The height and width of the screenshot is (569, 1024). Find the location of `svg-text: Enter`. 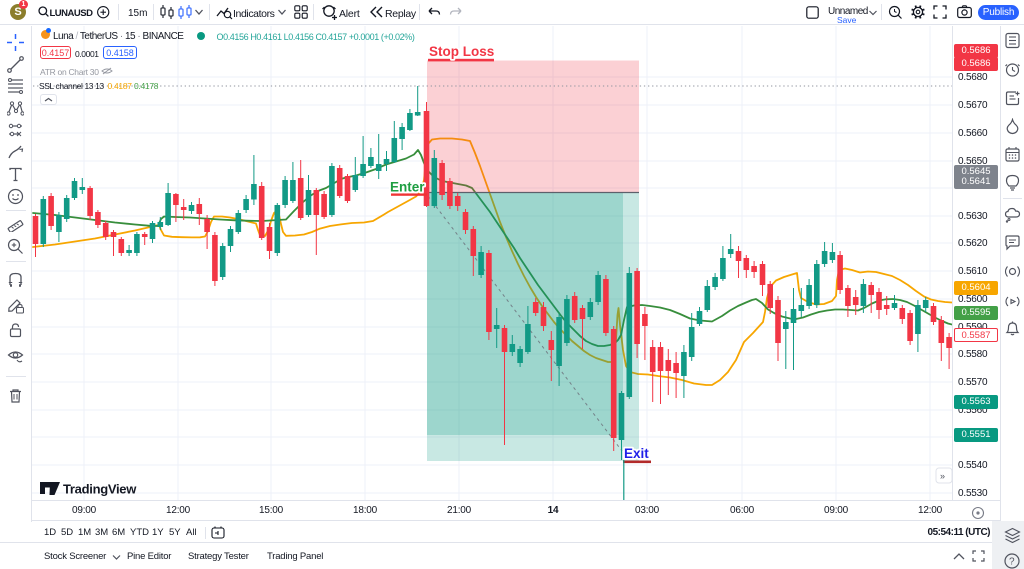

svg-text: Enter is located at coordinates (407, 187).